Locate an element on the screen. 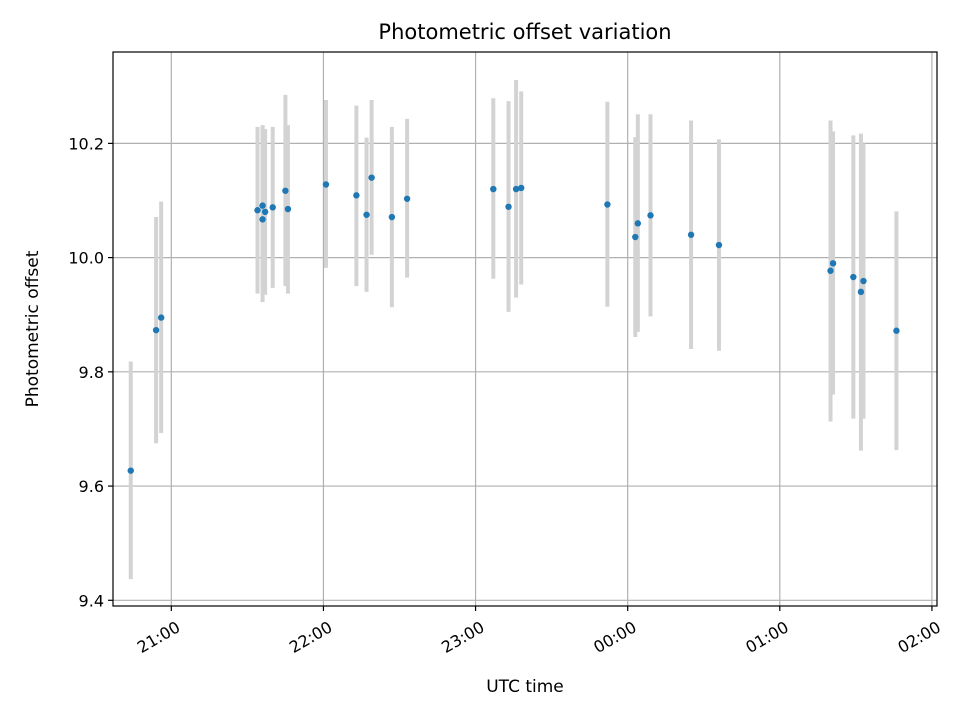 This screenshot has width=960, height=720. y-tick-label: 9.4 is located at coordinates (91, 600).